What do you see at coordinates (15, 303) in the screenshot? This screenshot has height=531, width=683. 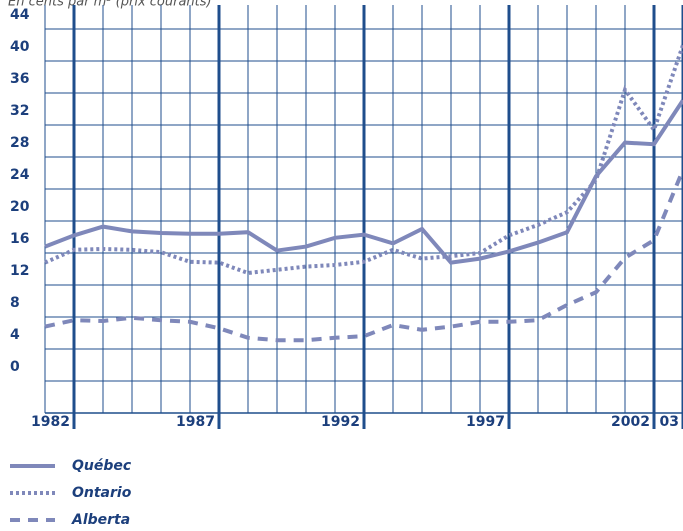 I see `y-tick-label: 8` at bounding box center [15, 303].